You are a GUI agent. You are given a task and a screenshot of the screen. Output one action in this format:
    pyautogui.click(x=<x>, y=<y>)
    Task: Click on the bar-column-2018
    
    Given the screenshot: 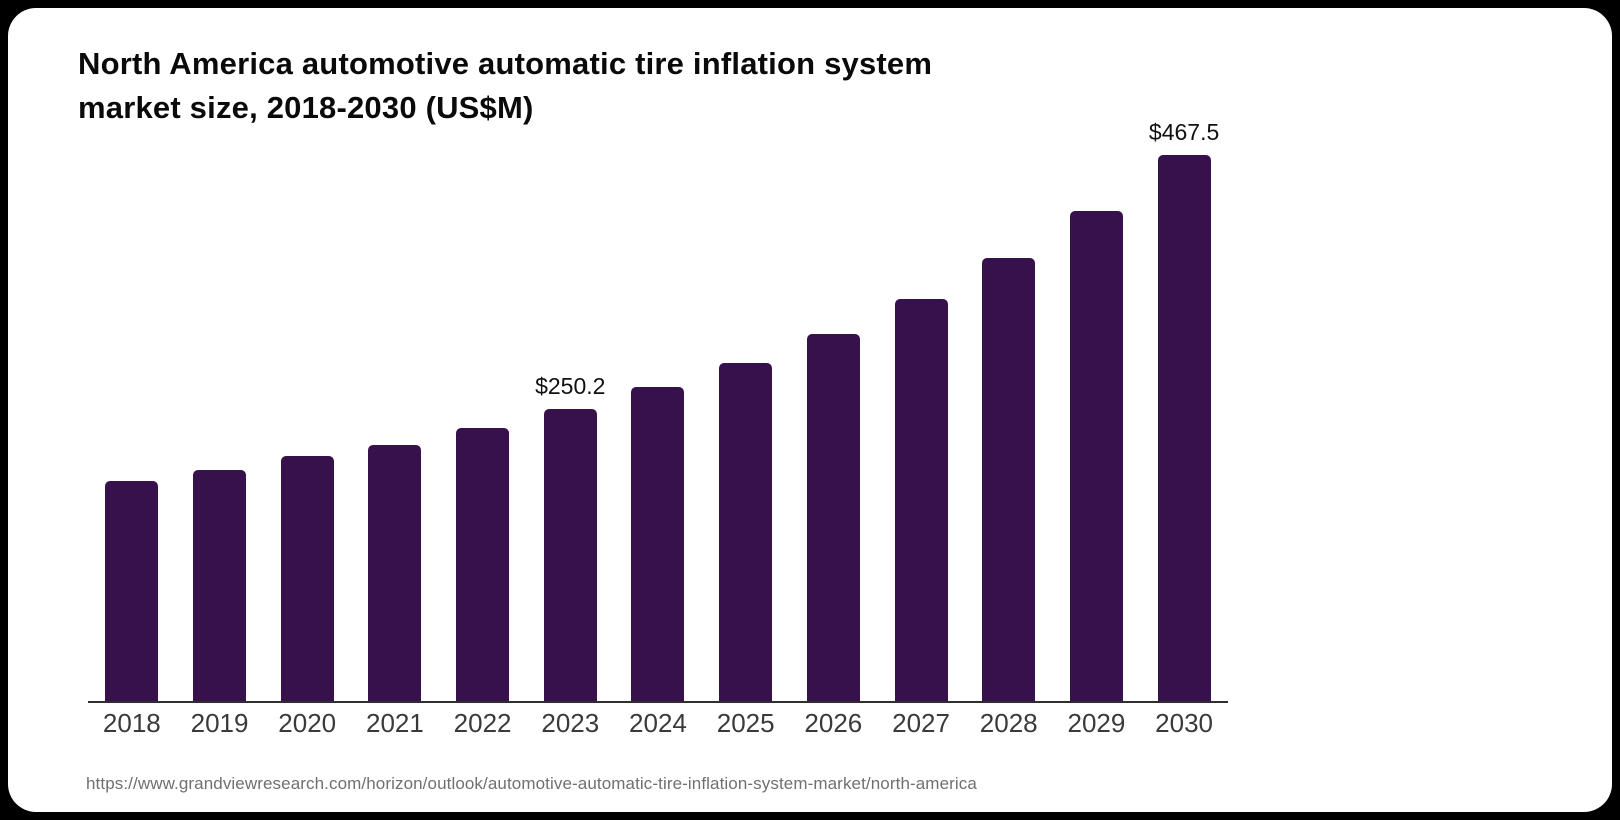 What is the action you would take?
    pyautogui.click(x=132, y=409)
    